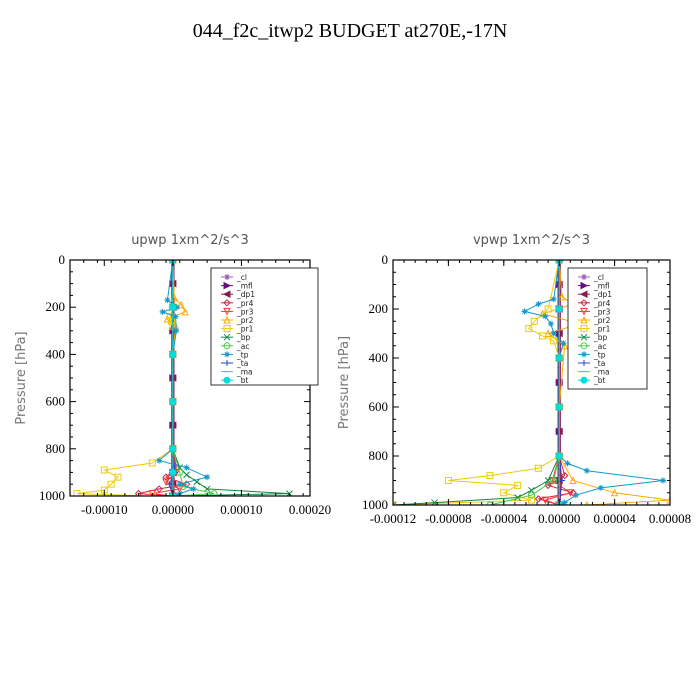 This screenshot has height=700, width=700. I want to click on page-title: 044_f2c_itwp2 BUDGET at270E,-17N, so click(350, 31).